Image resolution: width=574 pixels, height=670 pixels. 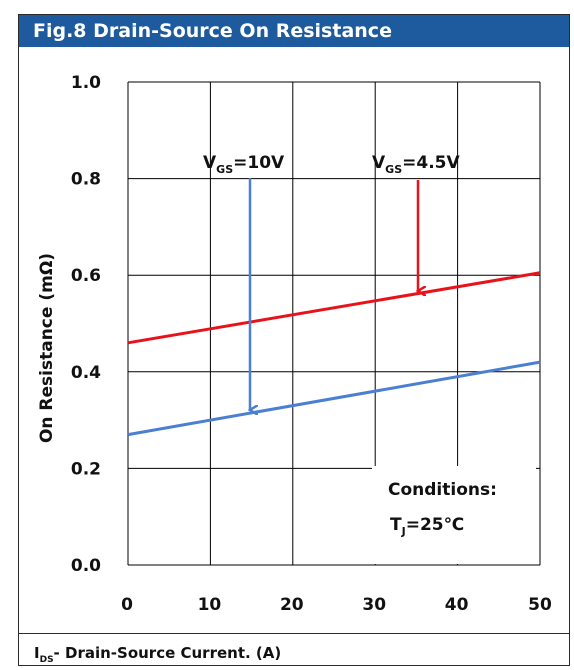 What do you see at coordinates (294, 31) in the screenshot?
I see `chart-title: Fig.8 Drain-Source On Resistance` at bounding box center [294, 31].